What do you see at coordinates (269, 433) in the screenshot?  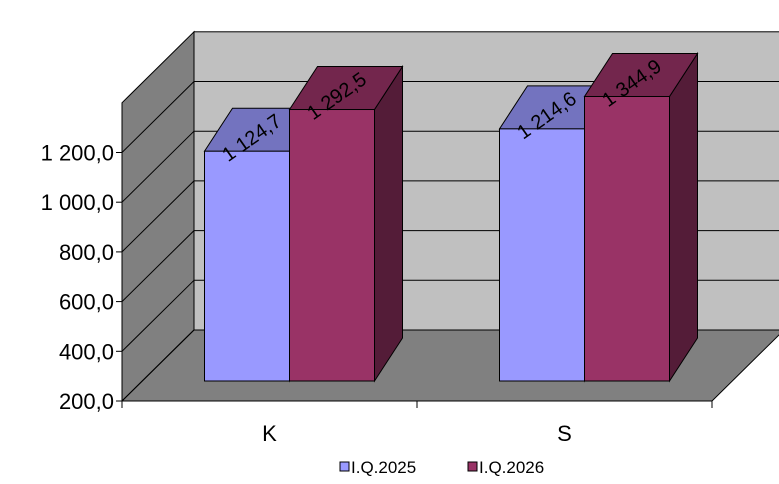 I see `x-category-label: K` at bounding box center [269, 433].